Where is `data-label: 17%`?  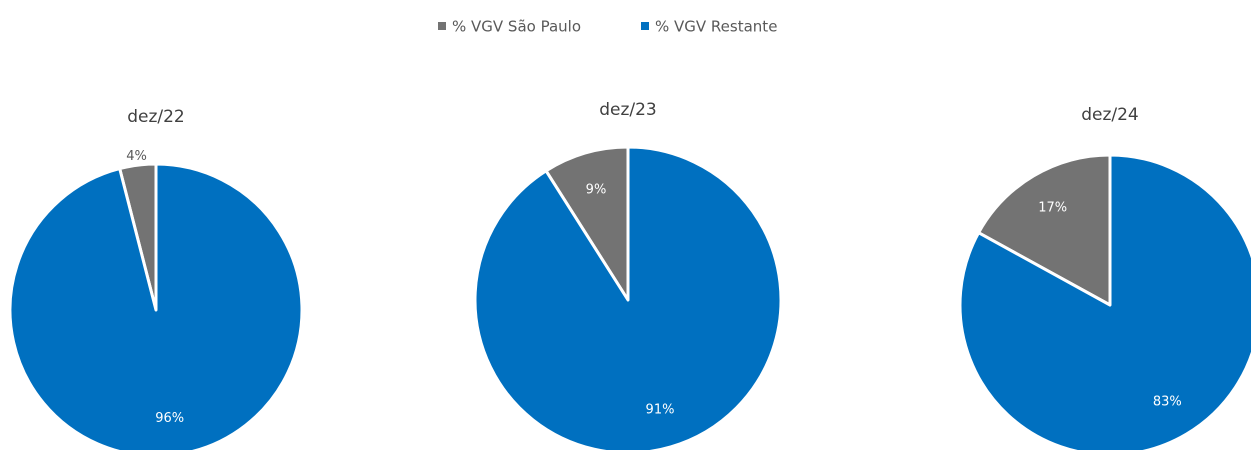
data-label: 17% is located at coordinates (1052, 208).